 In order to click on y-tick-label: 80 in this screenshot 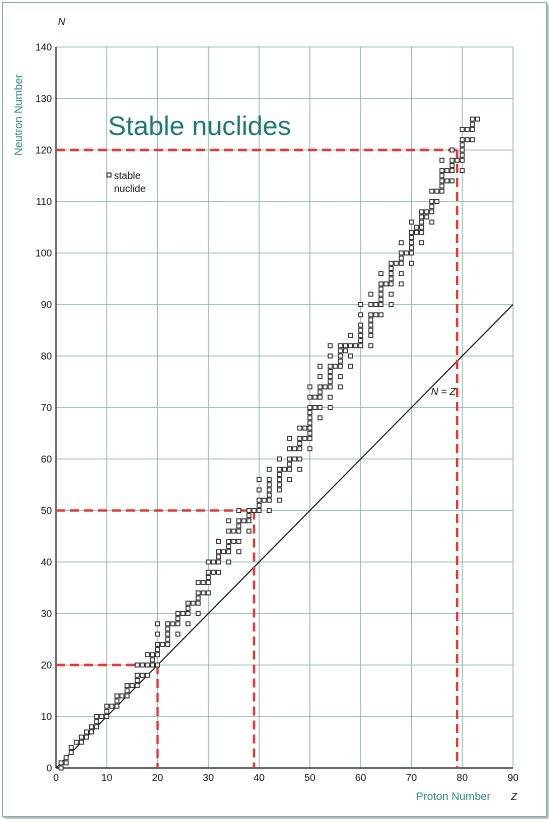, I will do `click(47, 357)`.